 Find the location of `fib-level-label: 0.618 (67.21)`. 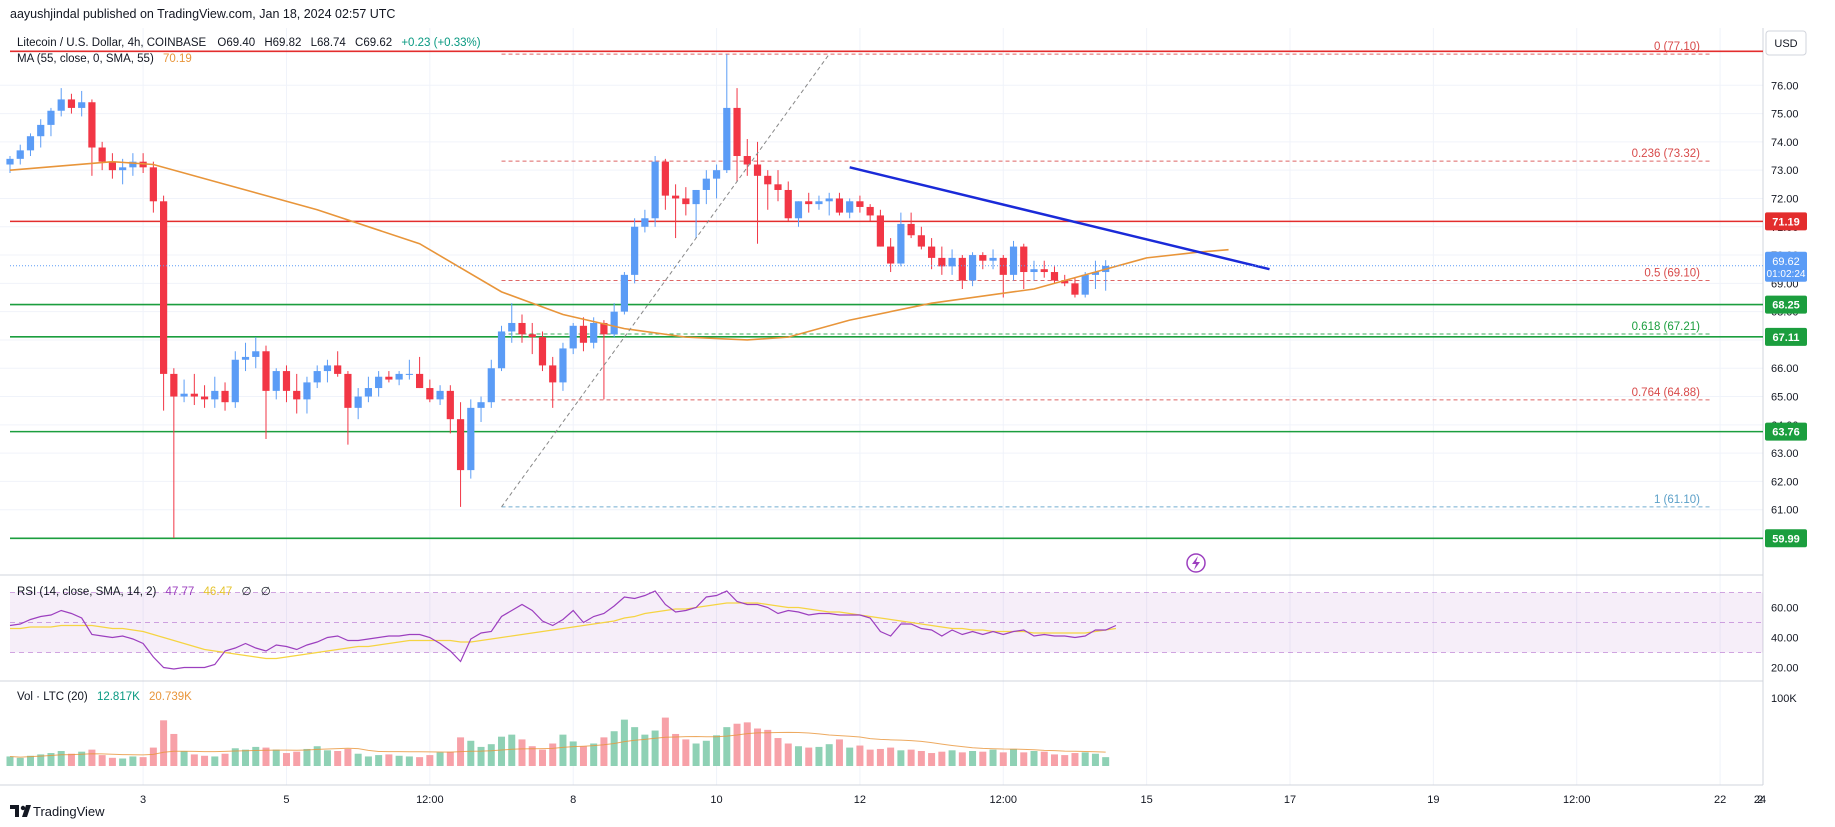

fib-level-label: 0.618 (67.21) is located at coordinates (1666, 327).